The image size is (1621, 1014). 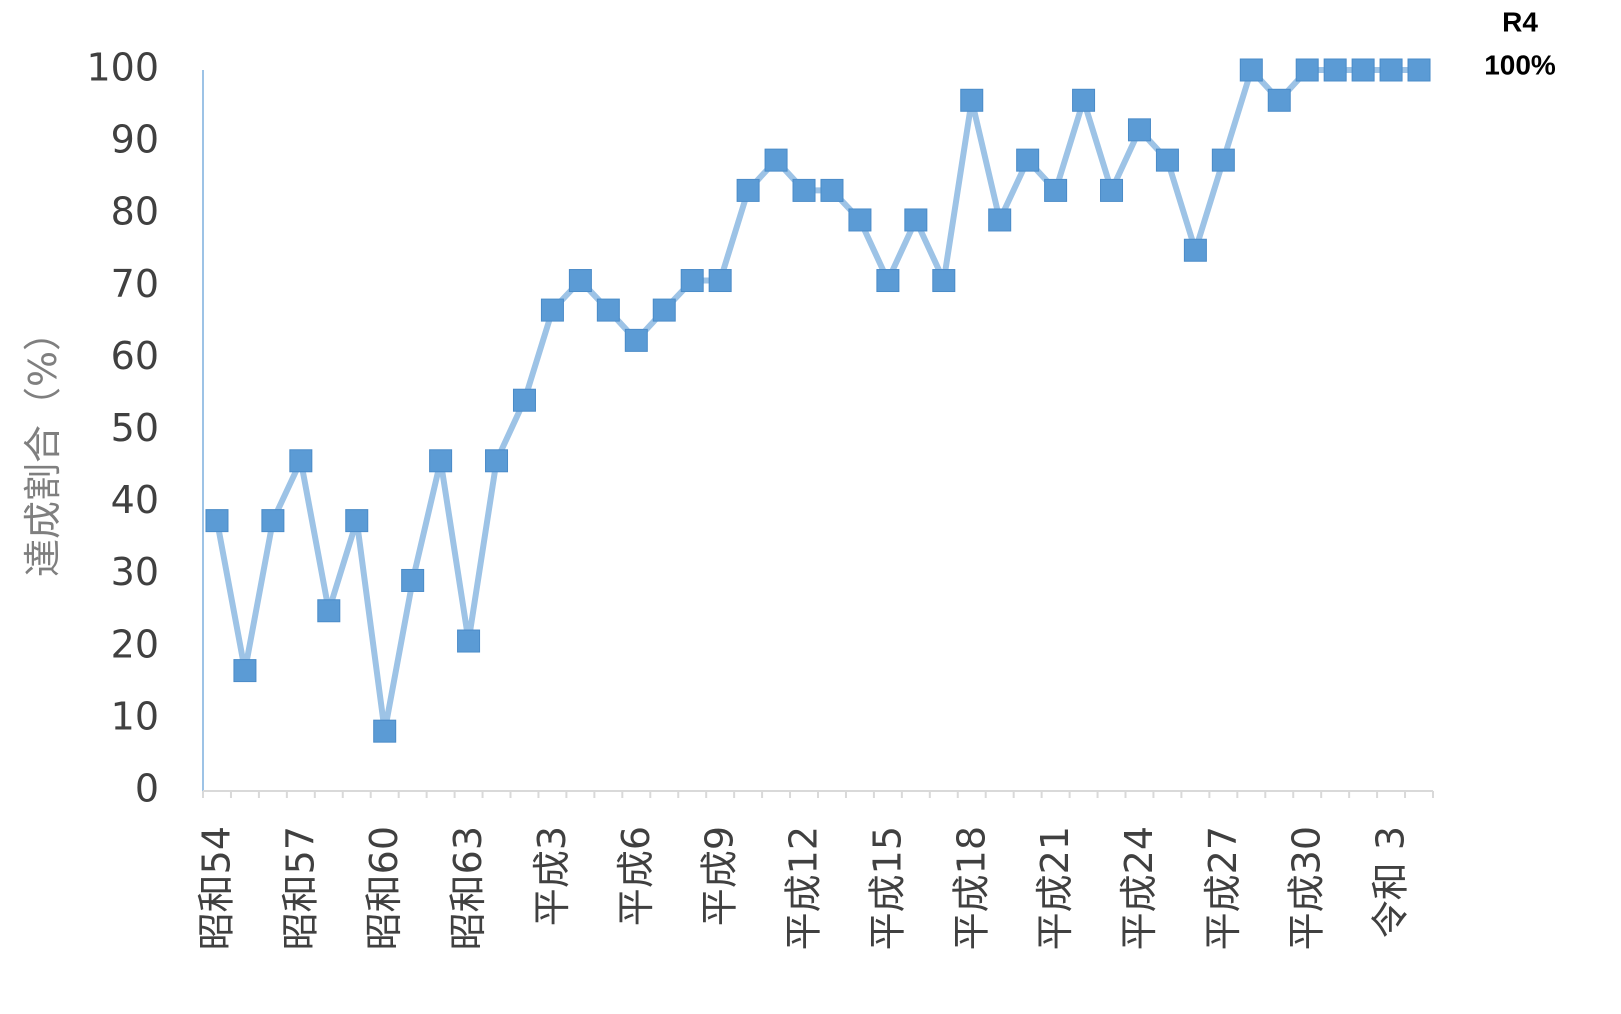 I want to click on x-tick-label: 平成18, so click(x=971, y=888).